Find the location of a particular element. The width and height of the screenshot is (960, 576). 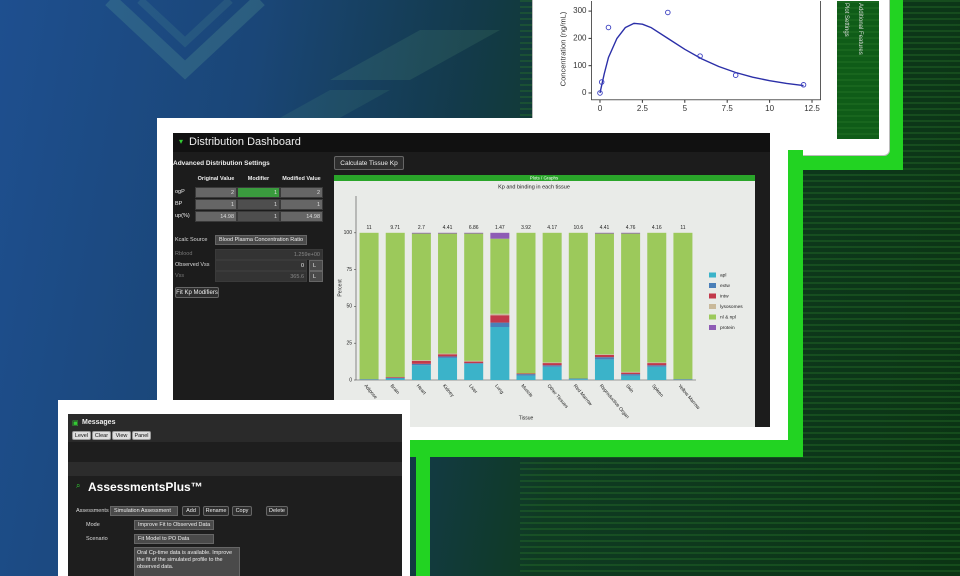

bar-label: 11 is located at coordinates (682, 228).